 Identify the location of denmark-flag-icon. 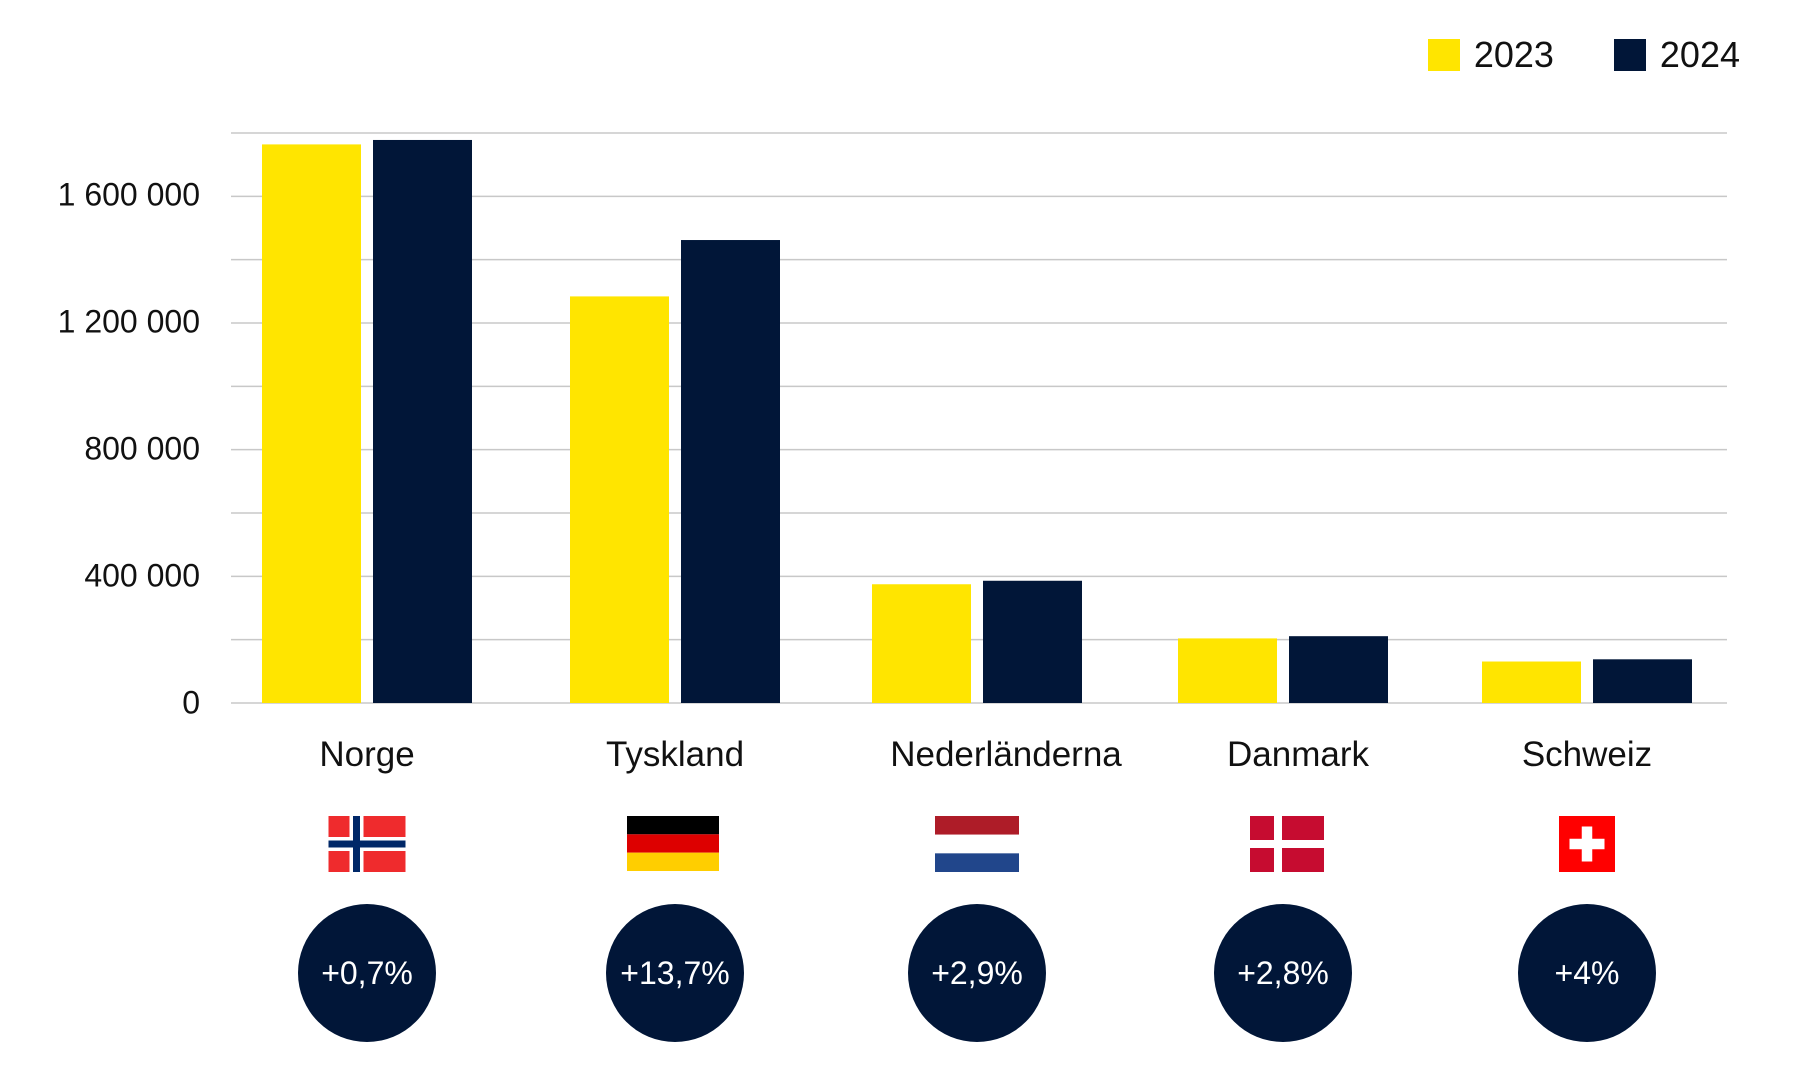
(1287, 844).